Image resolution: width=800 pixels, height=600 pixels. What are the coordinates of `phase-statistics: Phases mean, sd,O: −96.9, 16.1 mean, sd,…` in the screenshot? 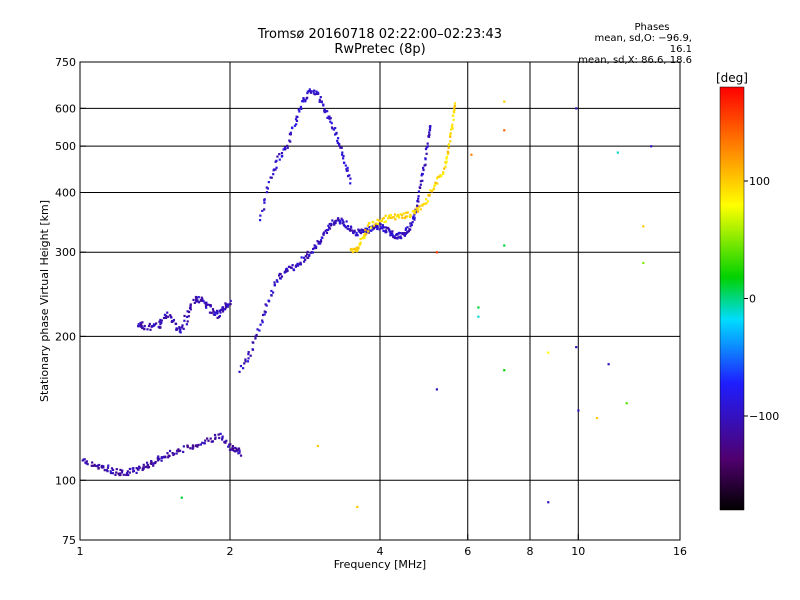 It's located at (632, 44).